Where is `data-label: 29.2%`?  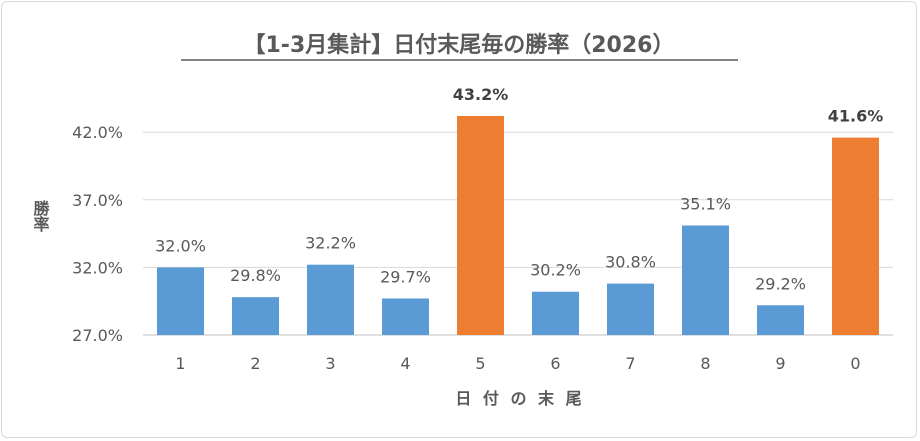 data-label: 29.2% is located at coordinates (780, 283).